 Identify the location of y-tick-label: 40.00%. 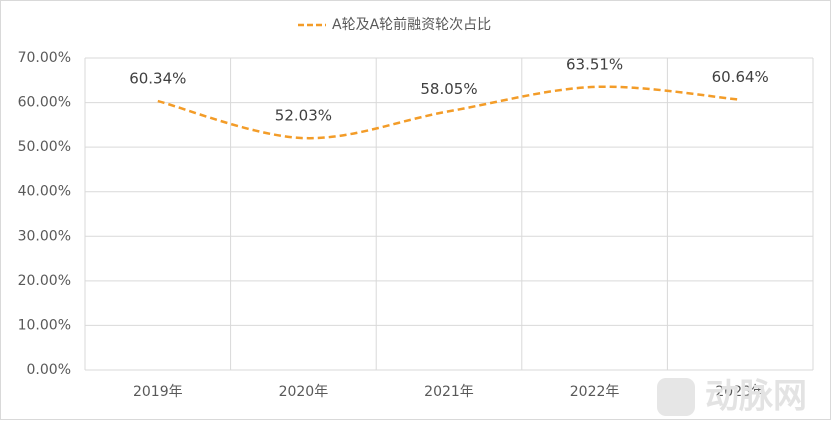
(44, 192).